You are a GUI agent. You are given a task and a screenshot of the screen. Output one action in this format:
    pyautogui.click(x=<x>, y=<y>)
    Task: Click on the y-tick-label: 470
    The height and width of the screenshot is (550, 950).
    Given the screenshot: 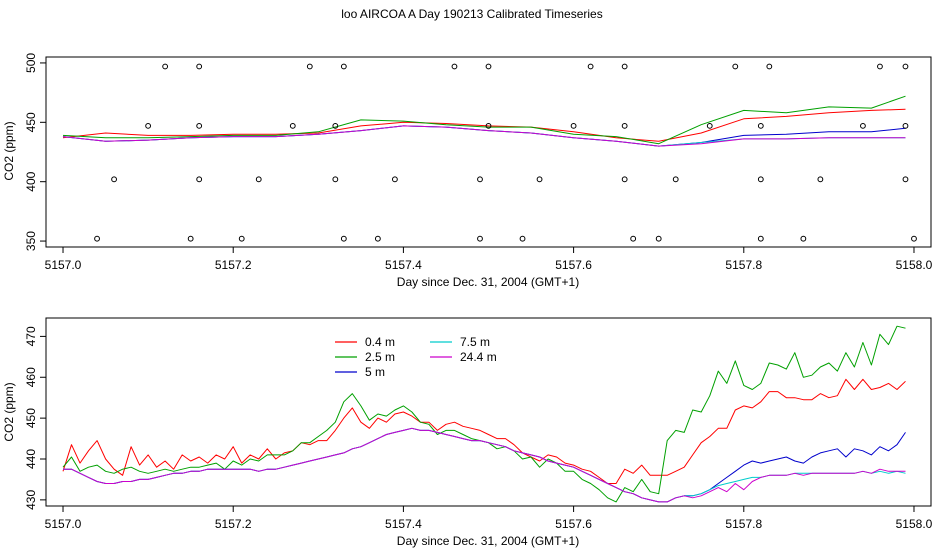 What is the action you would take?
    pyautogui.click(x=31, y=336)
    